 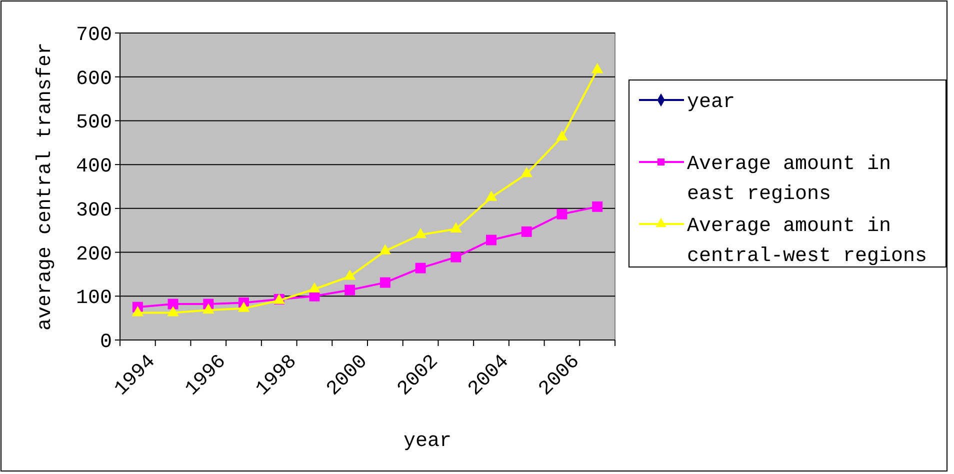 I want to click on y-tick-label: 600, so click(x=94, y=79).